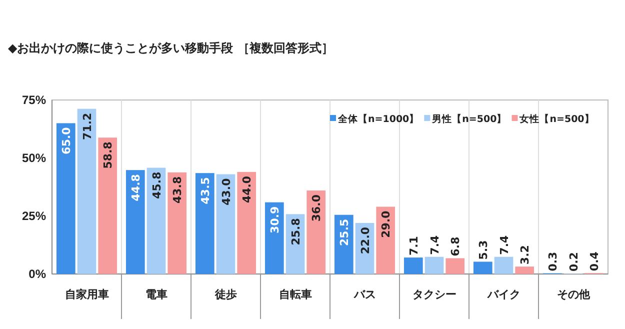  I want to click on x-tick-label: 電車, so click(156, 294).